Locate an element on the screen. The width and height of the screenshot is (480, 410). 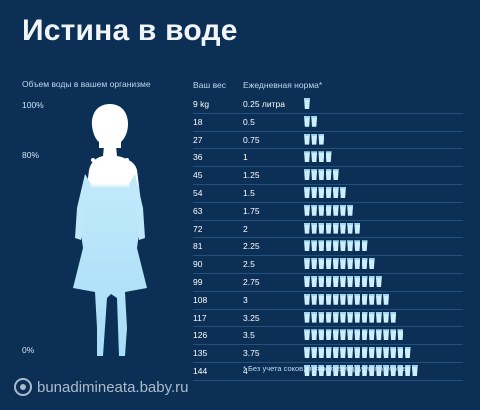
weight-value: 18 is located at coordinates (198, 121).